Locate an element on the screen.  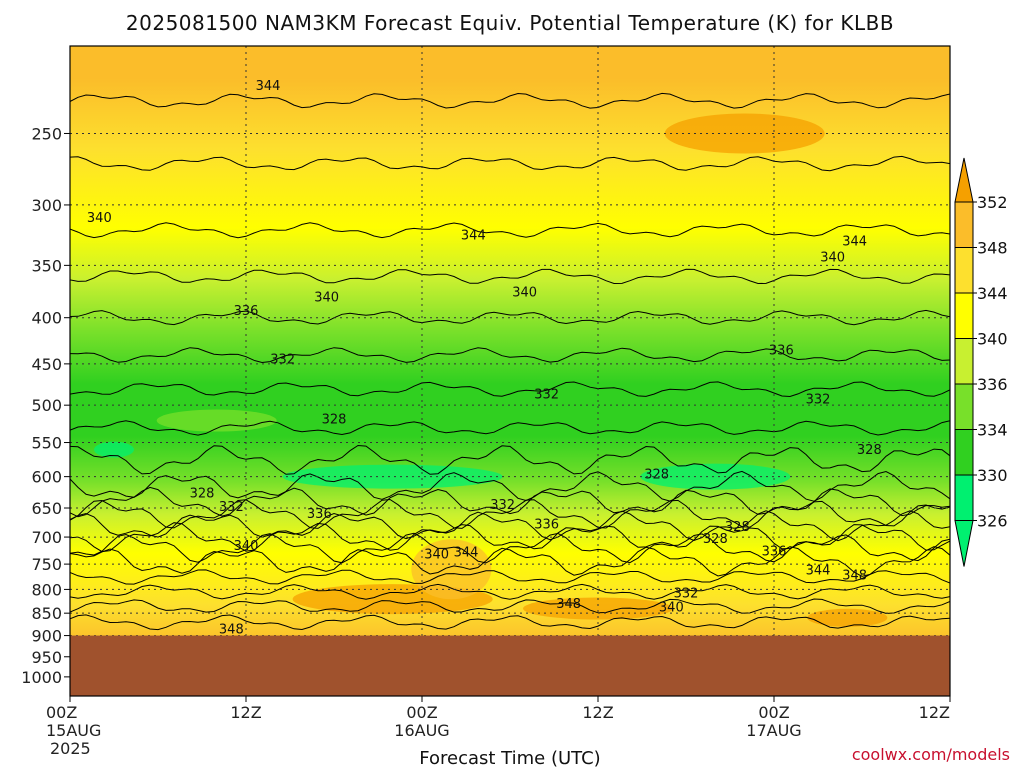
x-axis-label: Forecast Time (UTC) is located at coordinates (509, 758).